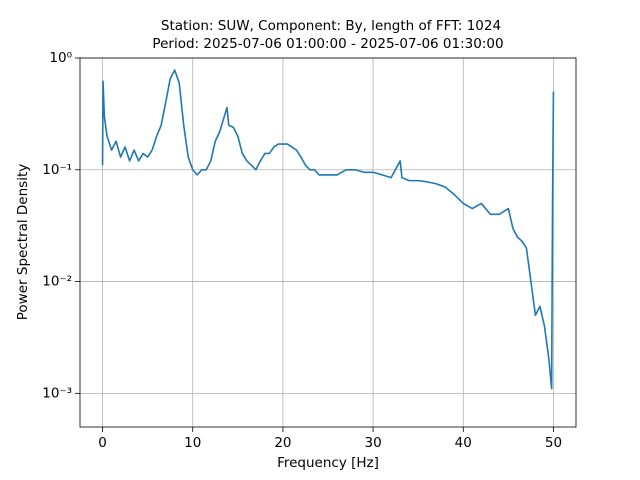  I want to click on x-tick-label: 20, so click(282, 443).